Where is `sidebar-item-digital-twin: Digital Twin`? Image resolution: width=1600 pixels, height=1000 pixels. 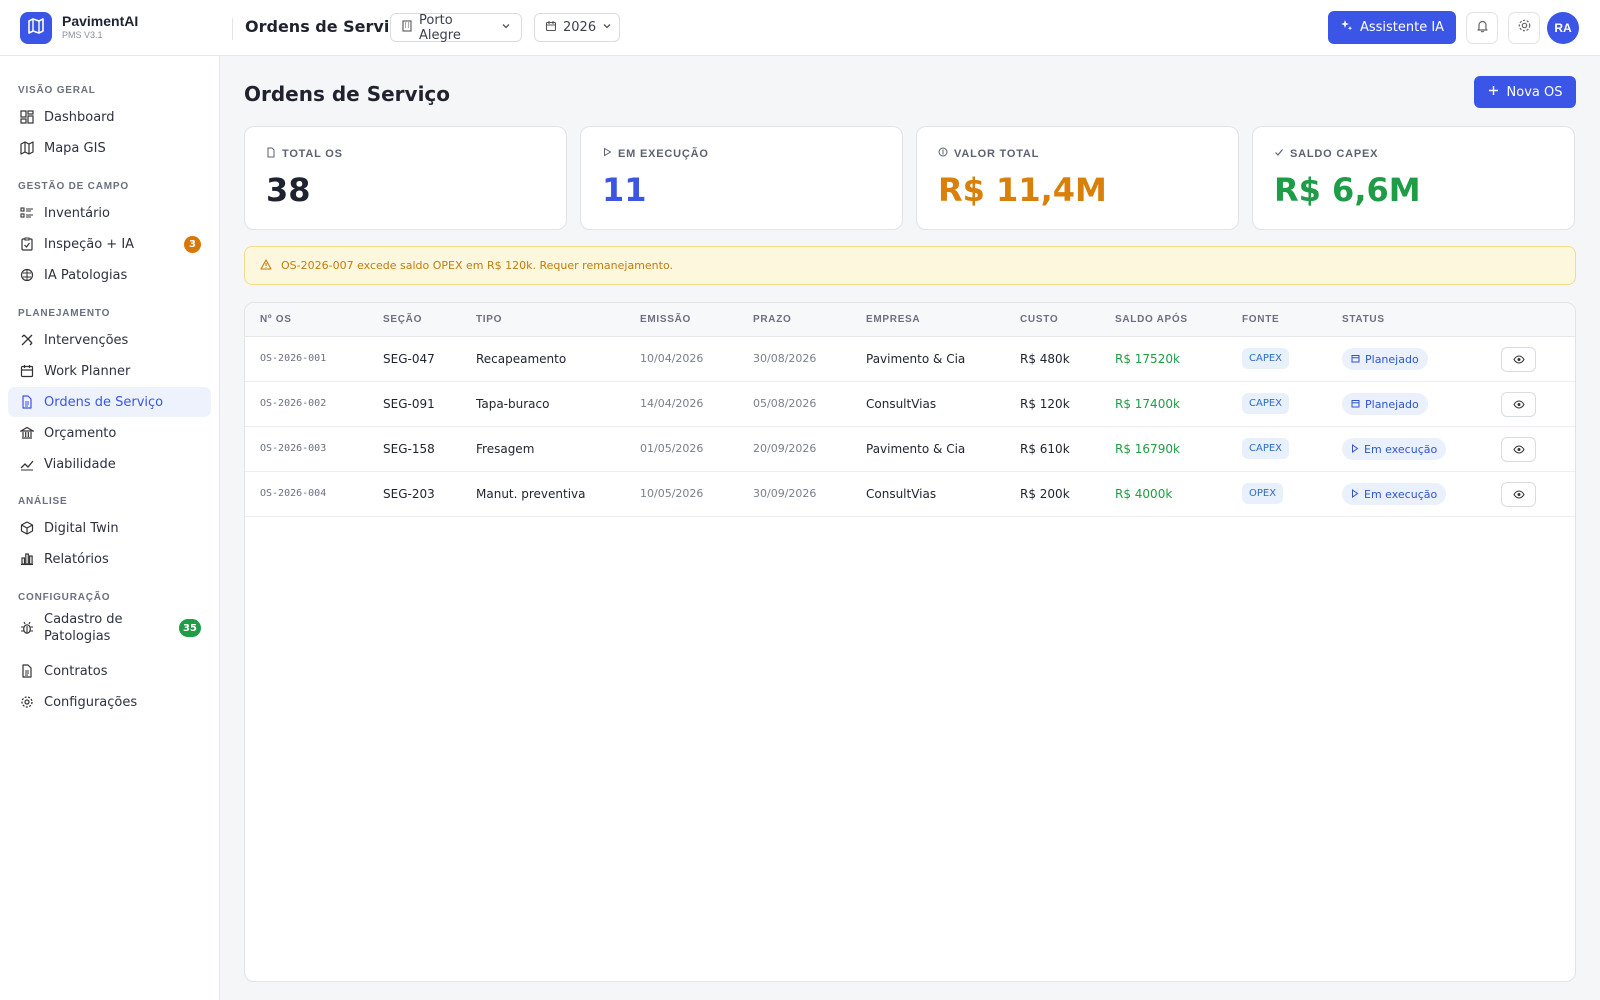 sidebar-item-digital-twin: Digital Twin is located at coordinates (109, 528).